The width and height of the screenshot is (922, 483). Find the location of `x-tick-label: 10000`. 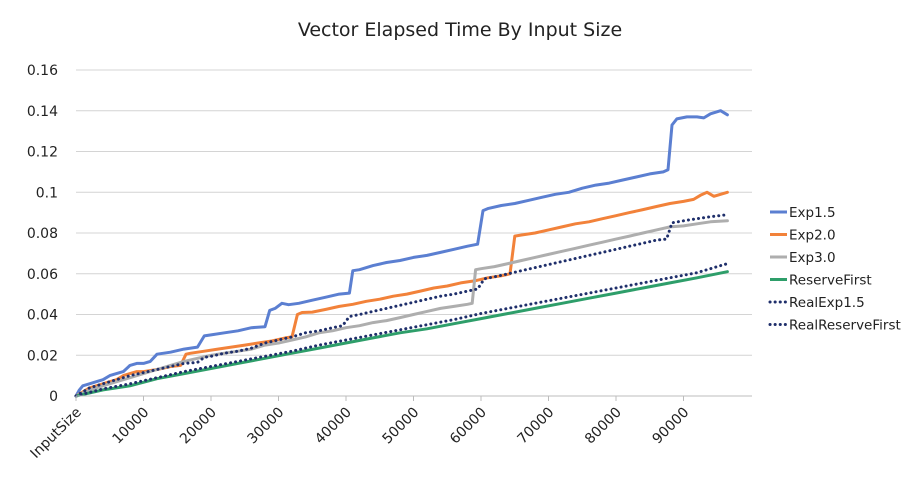

x-tick-label: 10000 is located at coordinates (131, 426).